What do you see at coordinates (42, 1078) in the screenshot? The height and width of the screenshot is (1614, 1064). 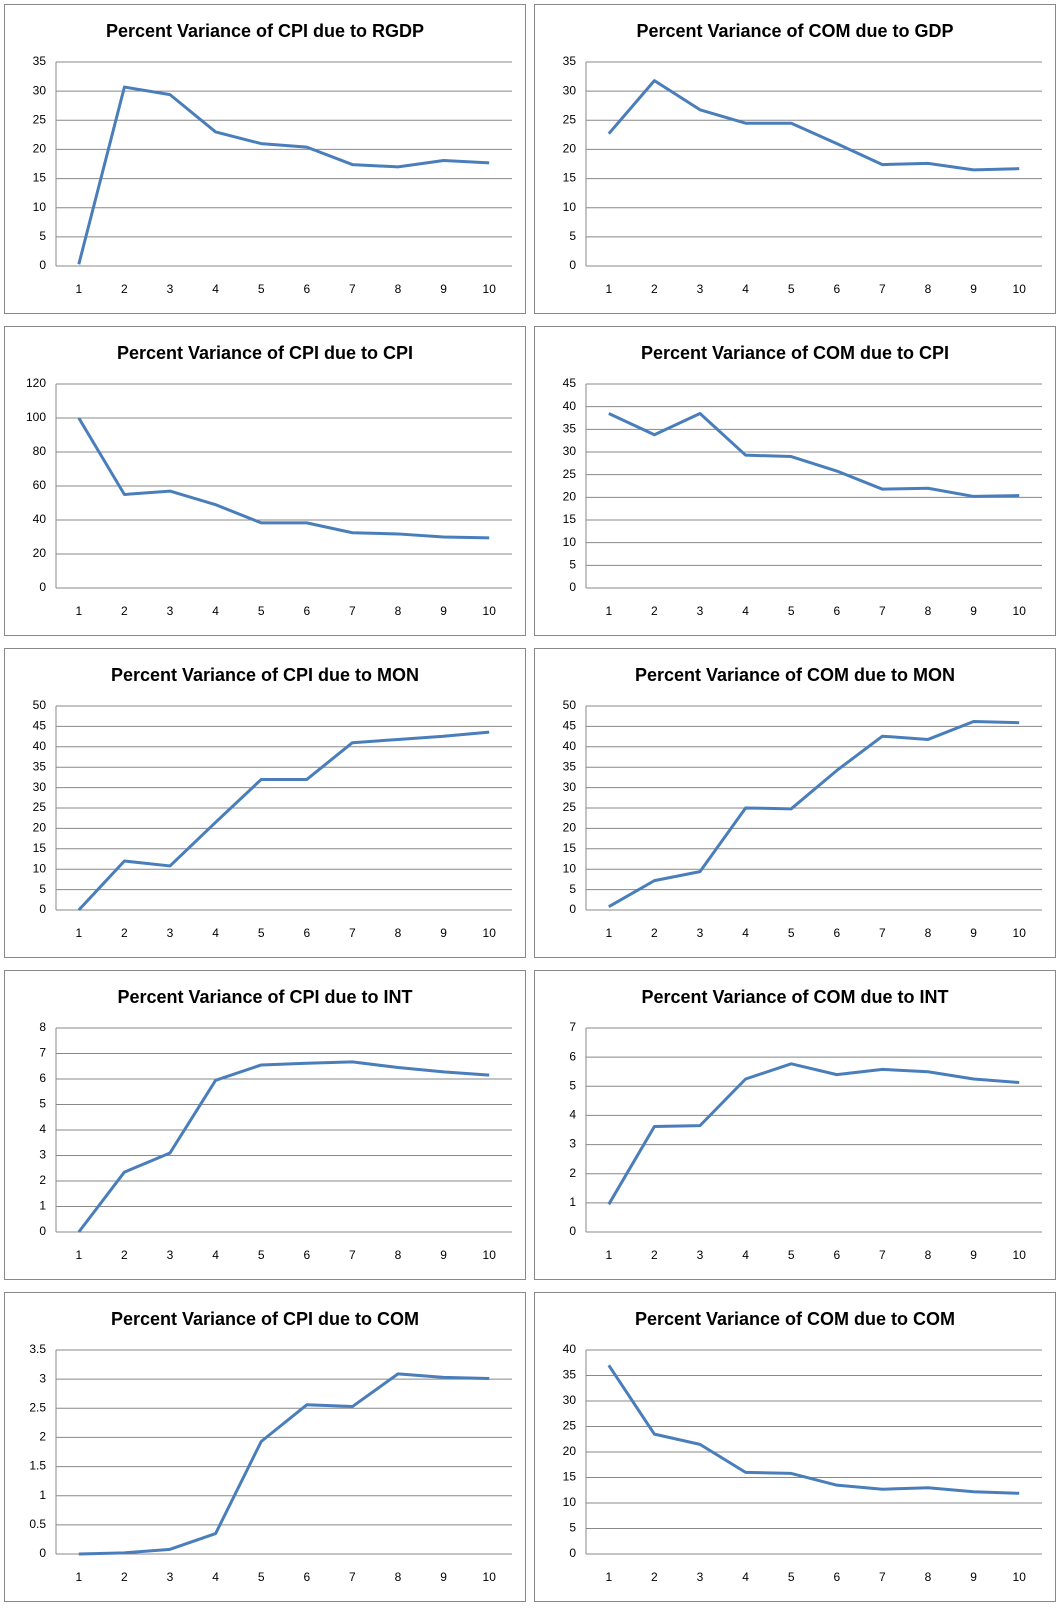 I see `y-tick-label: 6` at bounding box center [42, 1078].